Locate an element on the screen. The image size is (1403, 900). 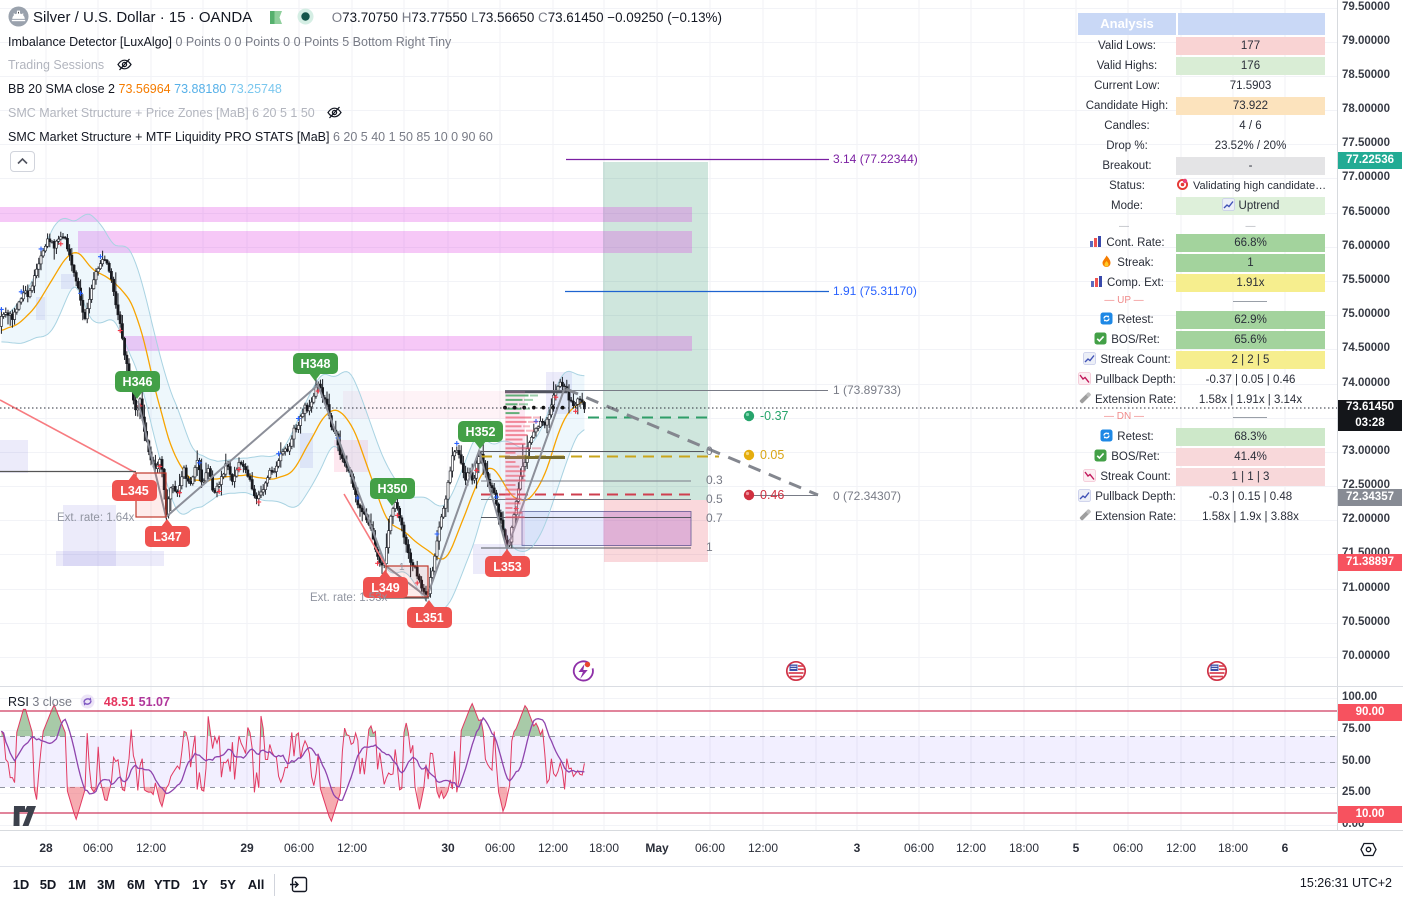
svg-text: 0.46 is located at coordinates (772, 495).